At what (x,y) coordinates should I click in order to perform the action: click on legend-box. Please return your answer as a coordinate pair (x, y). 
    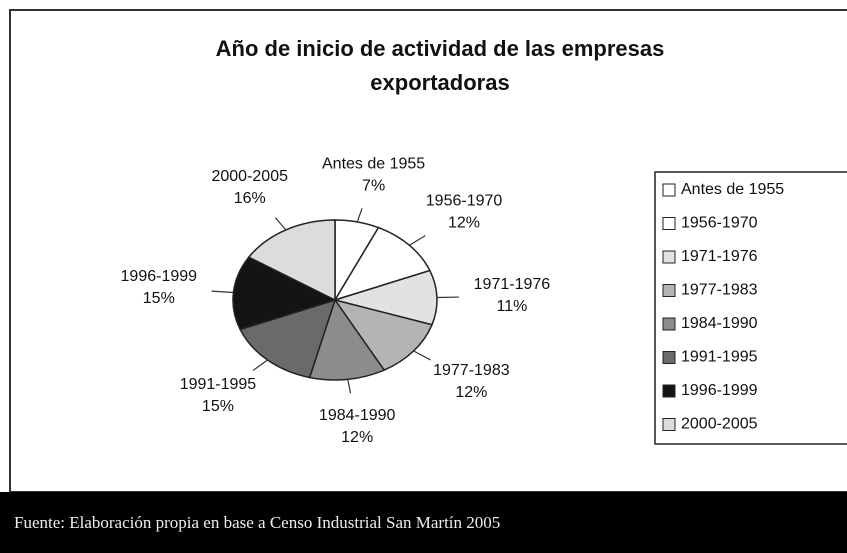
    Looking at the image, I should click on (750, 308).